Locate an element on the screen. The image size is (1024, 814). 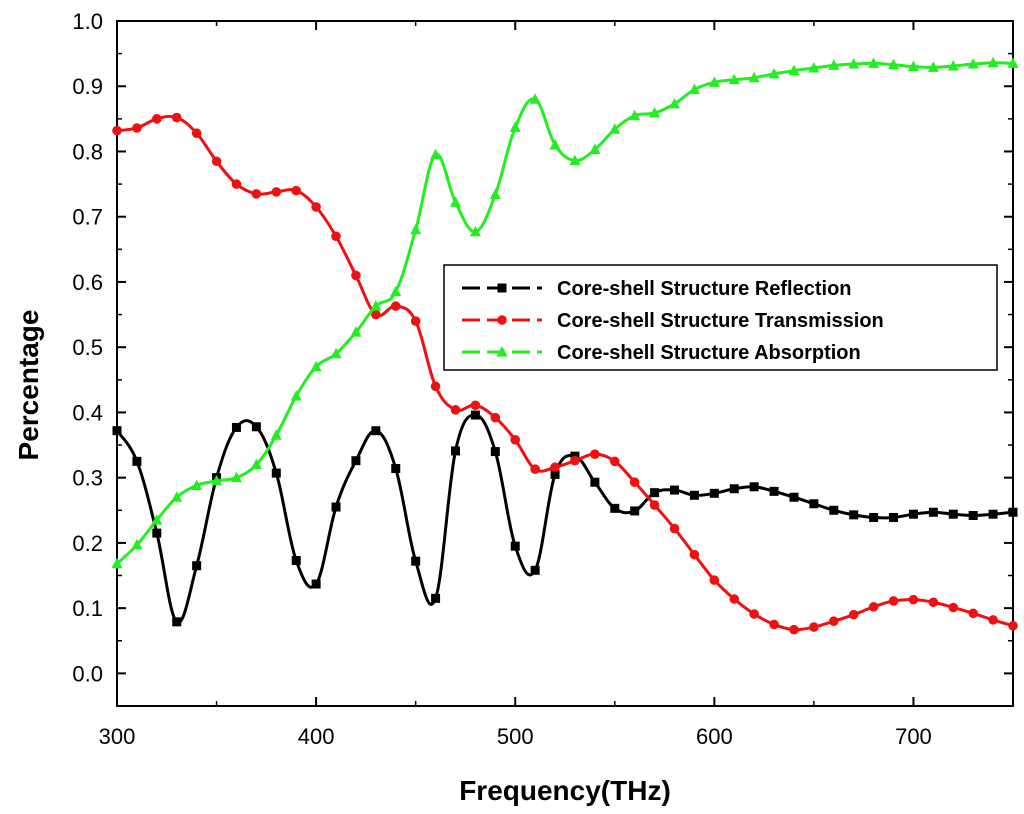
x-axis-title: Frequency(THz) is located at coordinates (565, 790).